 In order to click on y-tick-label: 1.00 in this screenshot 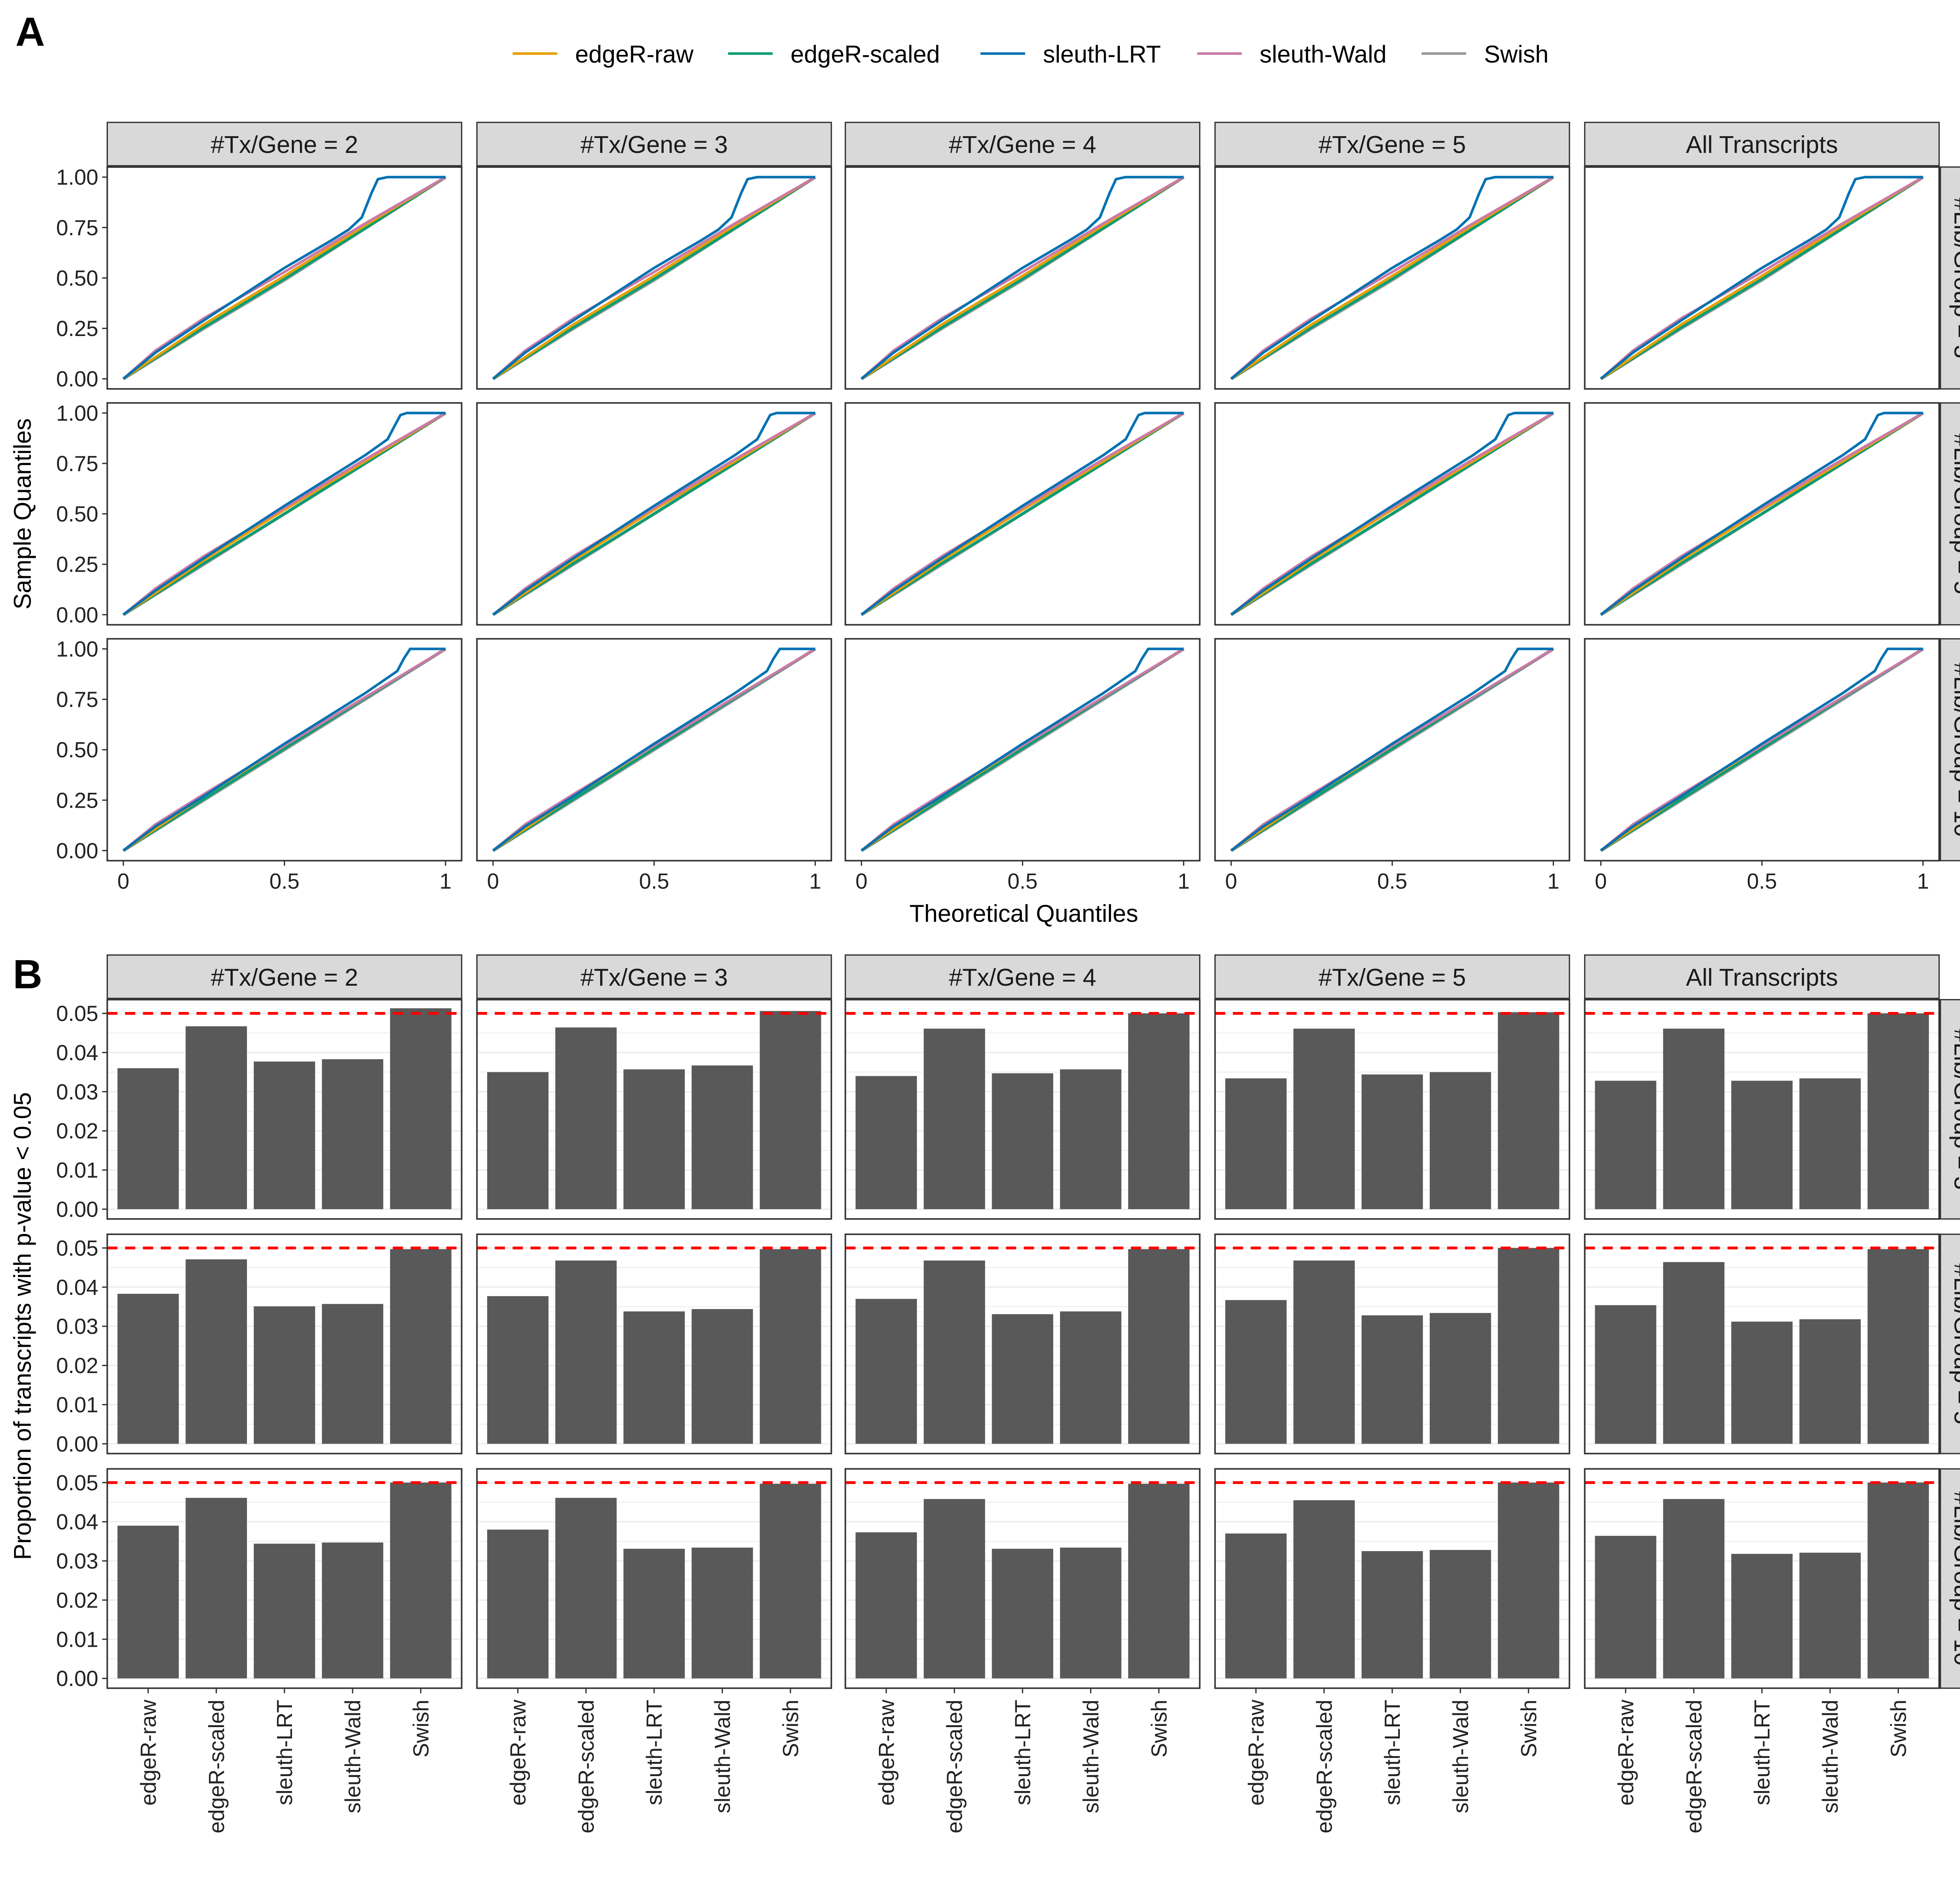, I will do `click(77, 649)`.